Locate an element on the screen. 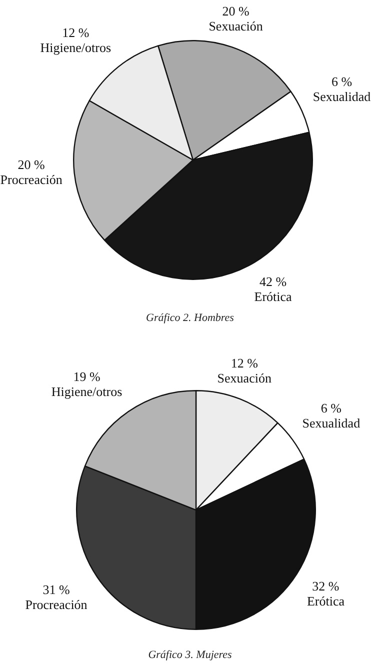 The width and height of the screenshot is (380, 672). text: Gráfico 3. Mujeres is located at coordinates (190, 655).